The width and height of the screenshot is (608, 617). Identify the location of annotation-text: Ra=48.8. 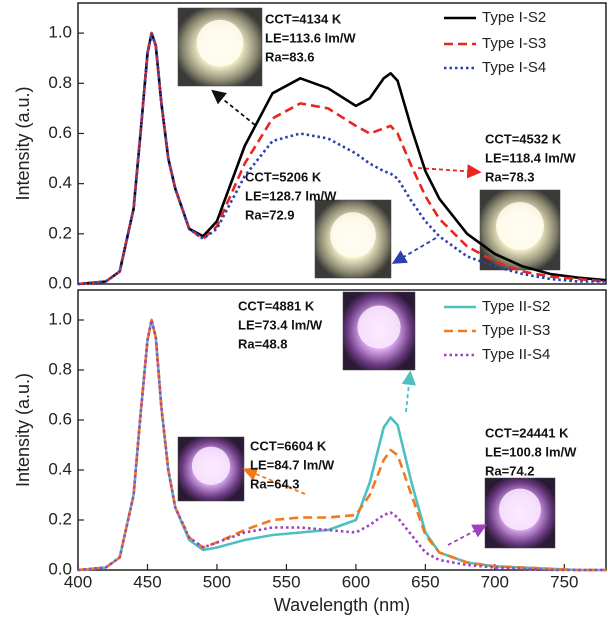
(263, 343).